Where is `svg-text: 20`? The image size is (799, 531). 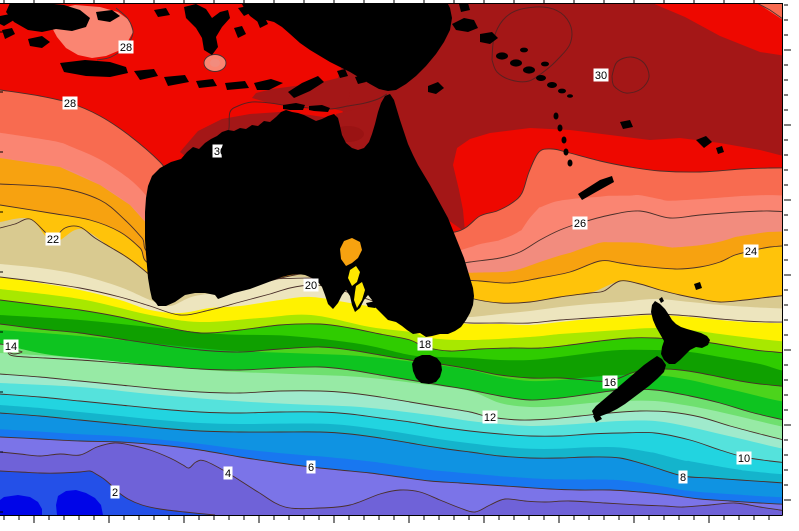 svg-text: 20 is located at coordinates (311, 286).